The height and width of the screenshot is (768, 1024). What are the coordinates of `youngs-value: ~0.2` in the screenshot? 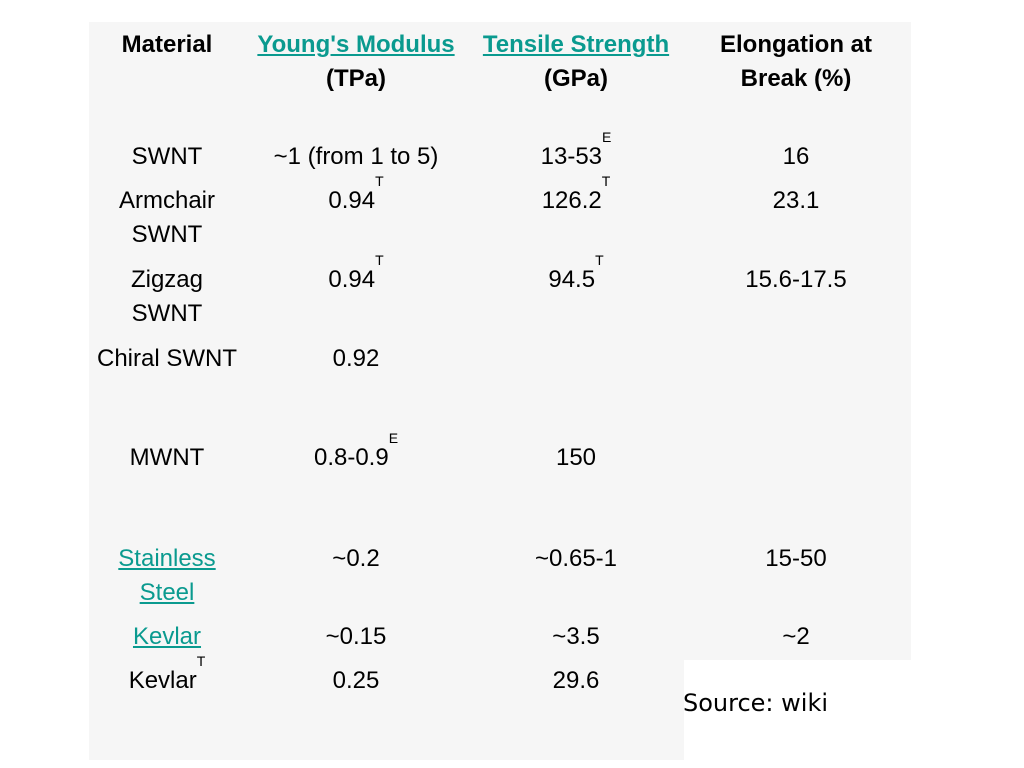 It's located at (356, 558).